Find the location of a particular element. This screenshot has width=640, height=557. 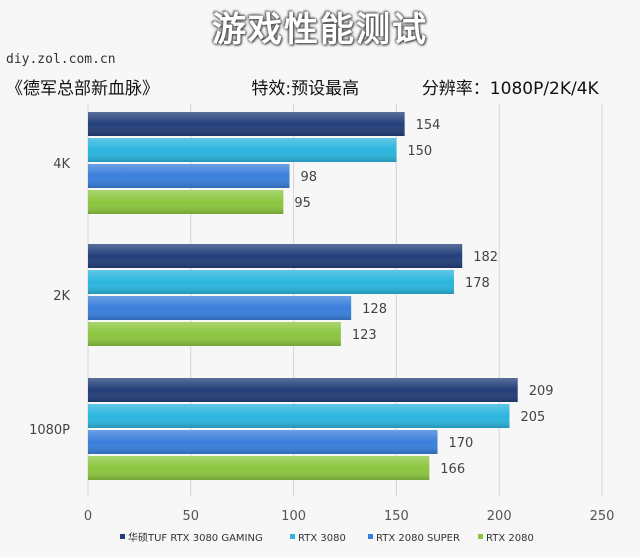

x-tick-label: 100 is located at coordinates (293, 516).